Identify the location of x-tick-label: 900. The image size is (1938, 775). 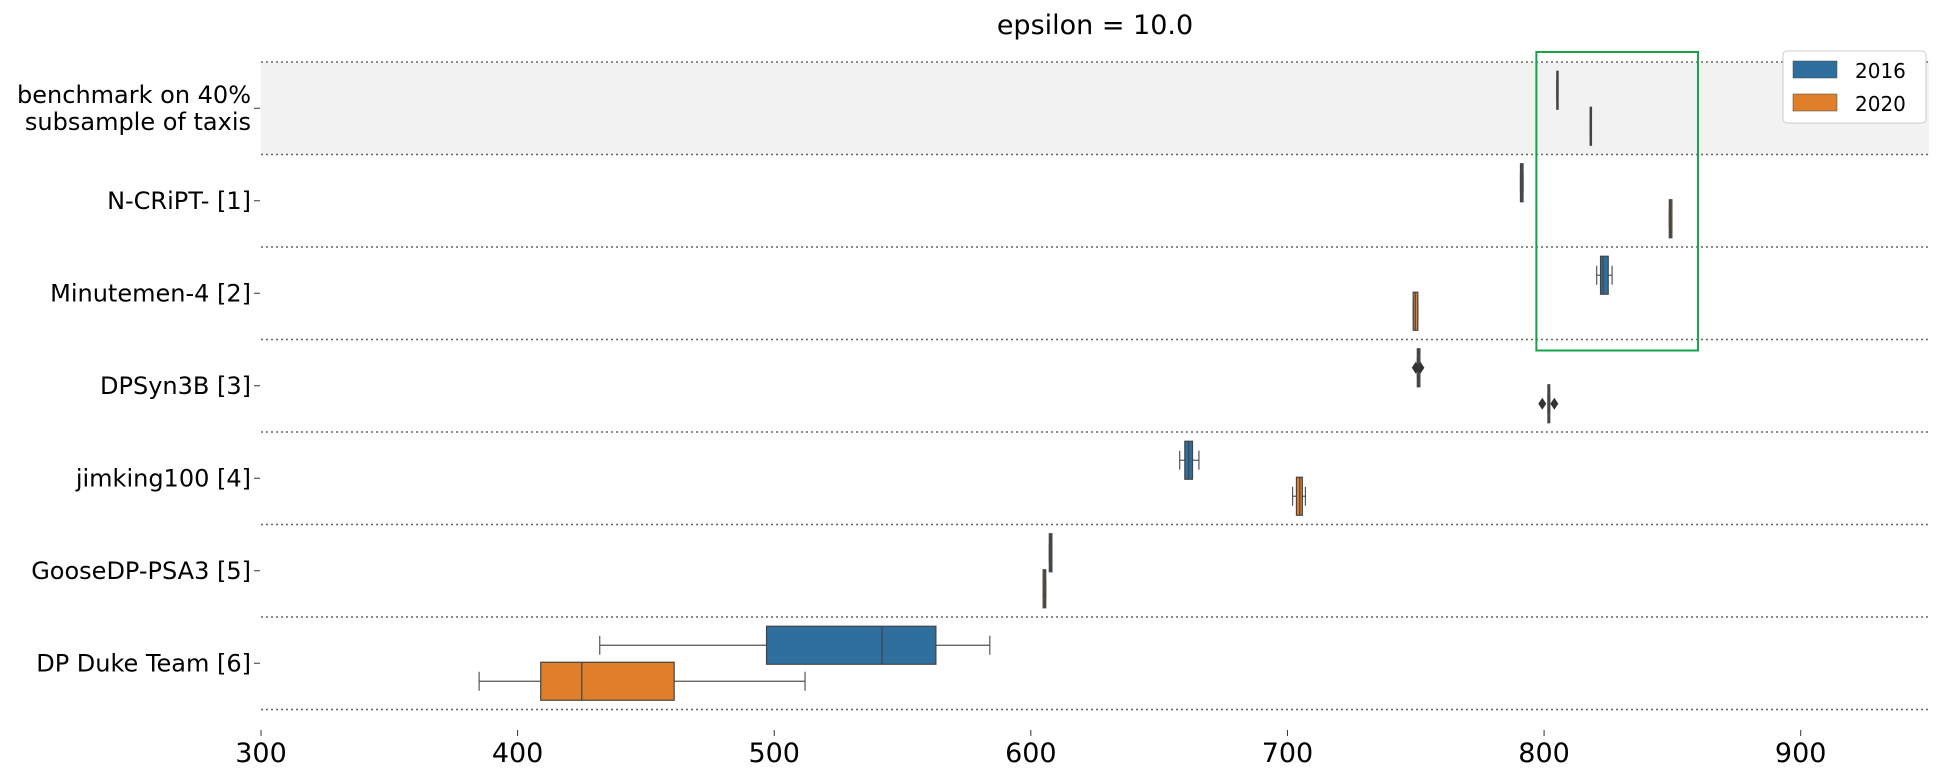
(1801, 753).